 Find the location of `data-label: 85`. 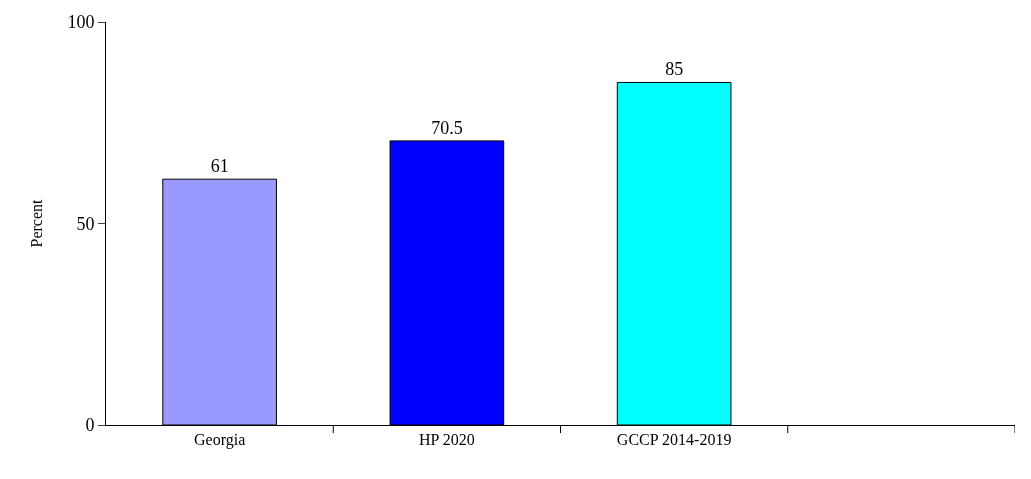

data-label: 85 is located at coordinates (674, 69).